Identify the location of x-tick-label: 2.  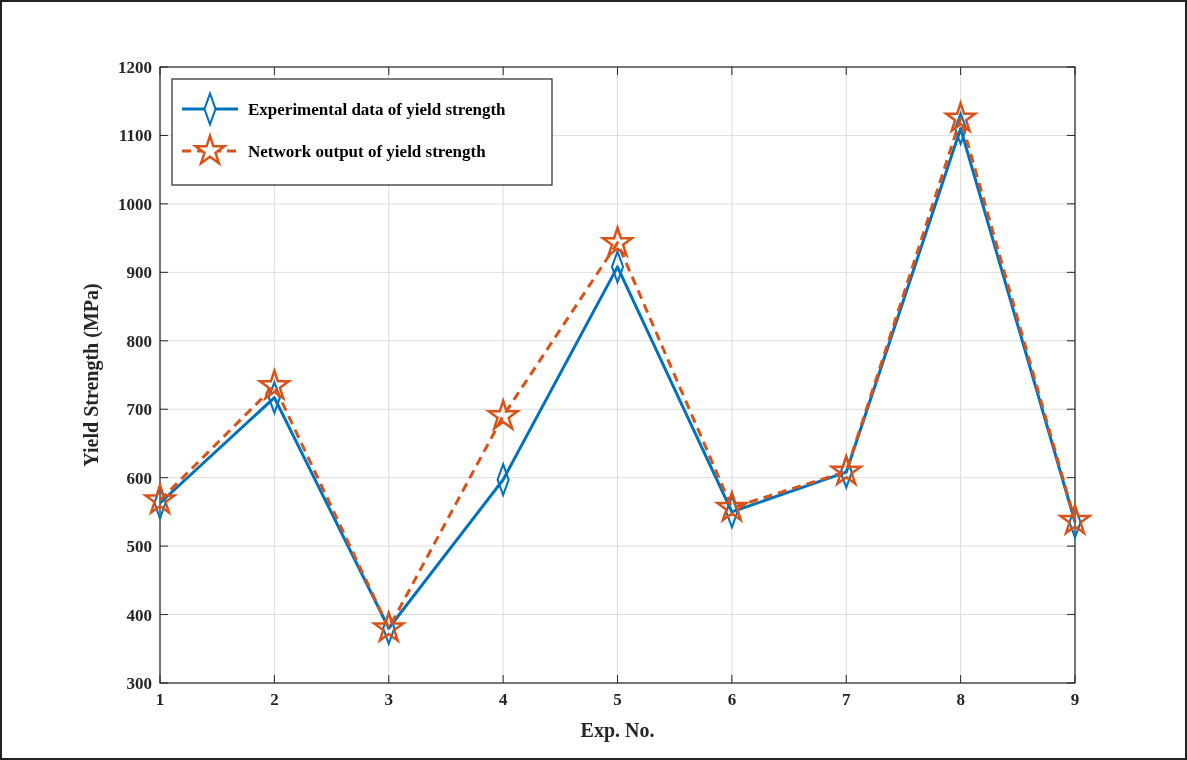
(274, 699).